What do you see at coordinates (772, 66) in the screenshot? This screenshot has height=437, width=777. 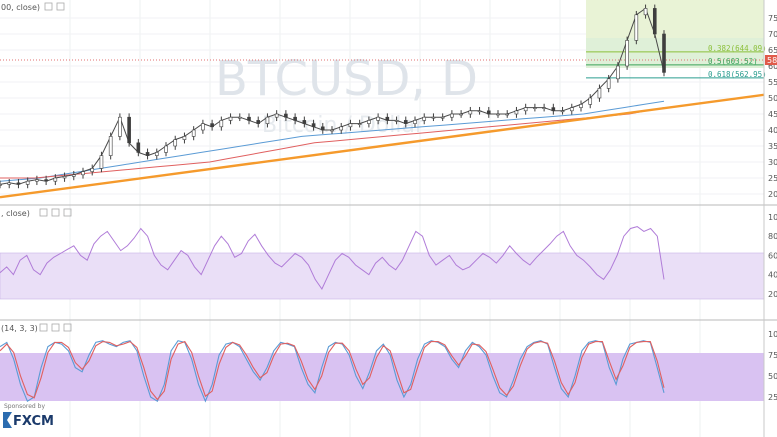 I see `price-tick-label: 60` at bounding box center [772, 66].